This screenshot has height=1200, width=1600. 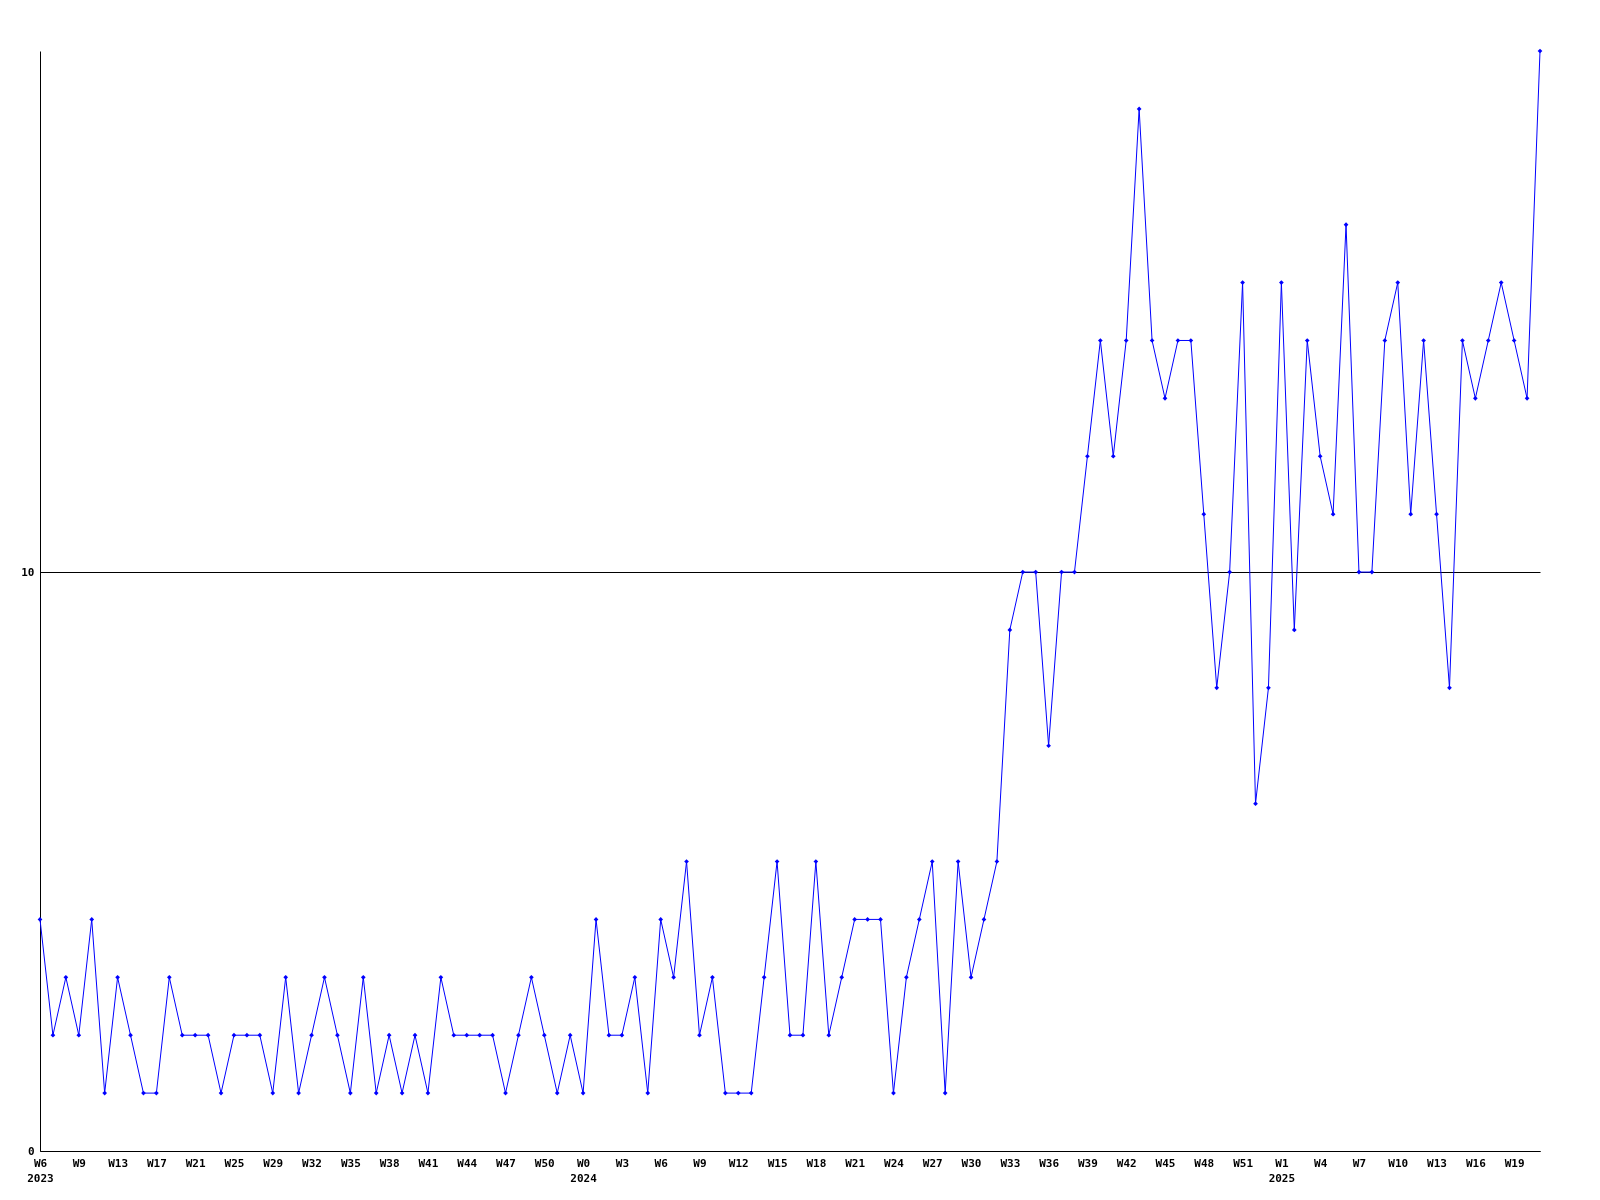 I want to click on x-tick-label: W18, so click(x=816, y=1163).